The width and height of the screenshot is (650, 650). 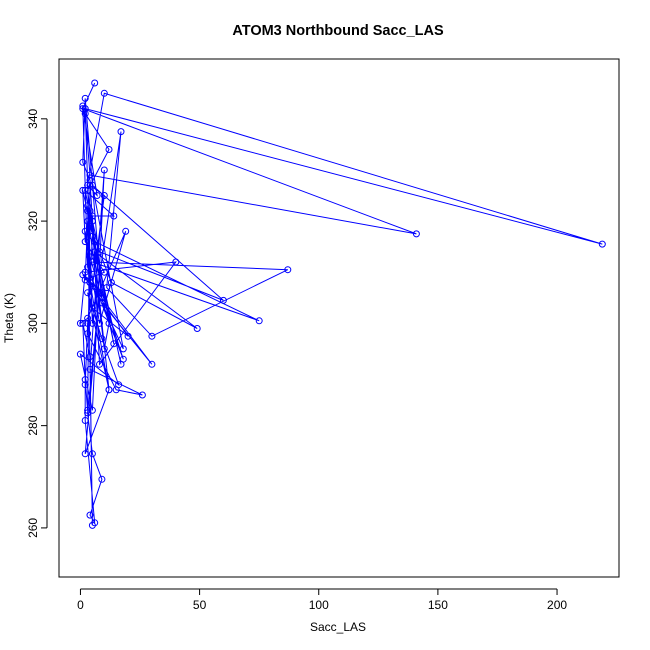 What do you see at coordinates (80, 605) in the screenshot?
I see `x-tick-label: 0` at bounding box center [80, 605].